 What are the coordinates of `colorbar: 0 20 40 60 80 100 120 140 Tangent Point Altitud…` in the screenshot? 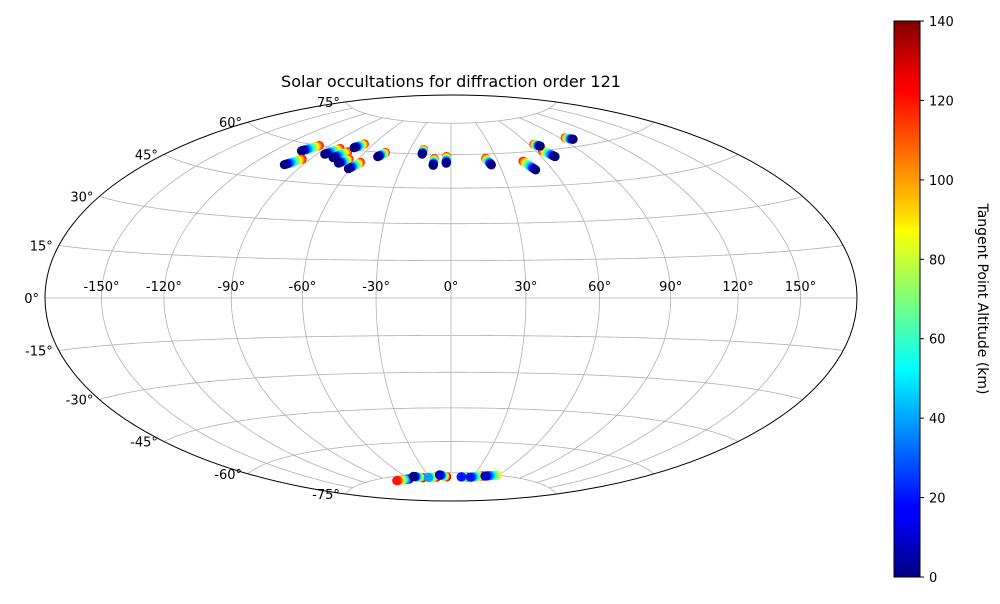 It's located at (941, 300).